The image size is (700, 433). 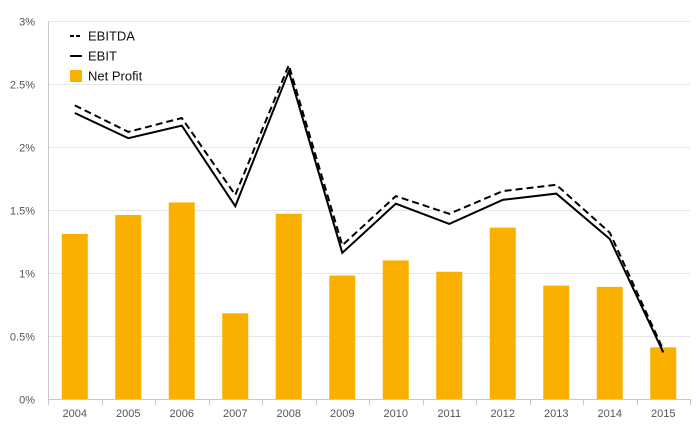 I want to click on x-tick-label-2012: 2012, so click(x=503, y=414).